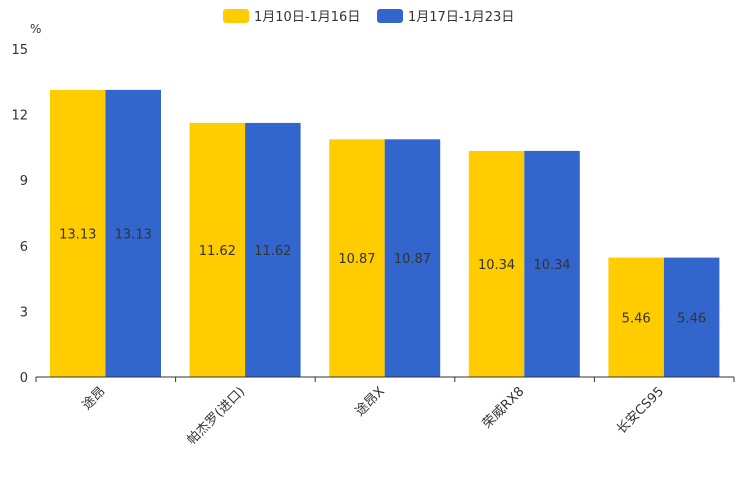 The image size is (744, 496). What do you see at coordinates (24, 247) in the screenshot?
I see `y-tick-label: 6` at bounding box center [24, 247].